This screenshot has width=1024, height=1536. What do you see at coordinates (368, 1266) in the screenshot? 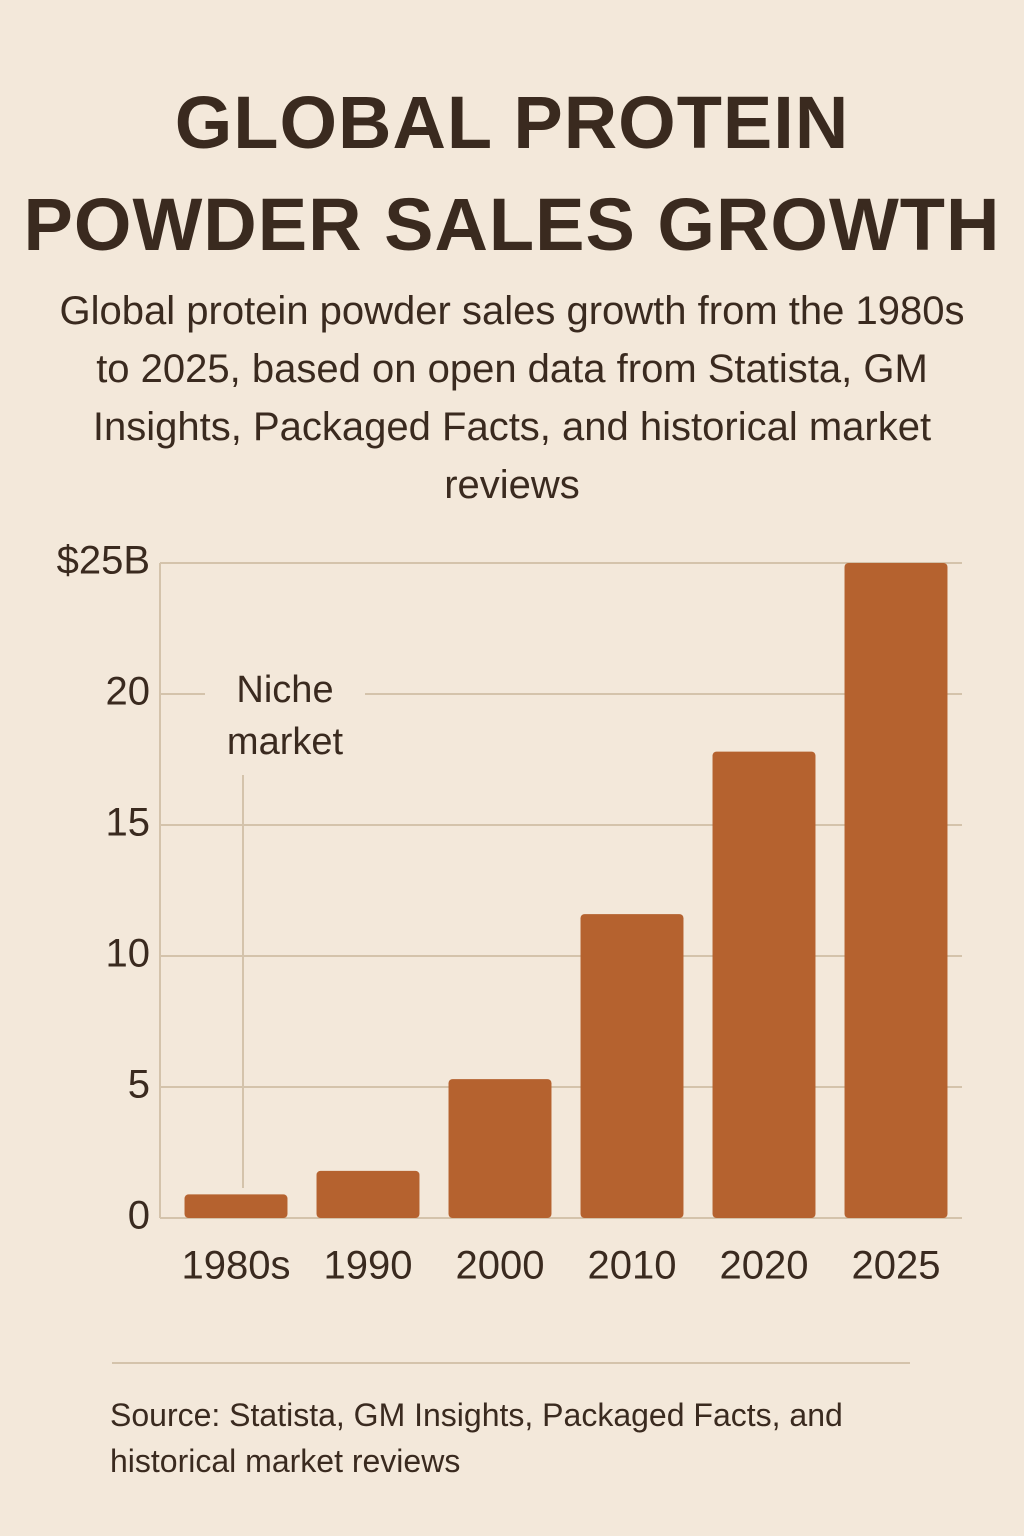
I see `x-tick-label: 1990` at bounding box center [368, 1266].